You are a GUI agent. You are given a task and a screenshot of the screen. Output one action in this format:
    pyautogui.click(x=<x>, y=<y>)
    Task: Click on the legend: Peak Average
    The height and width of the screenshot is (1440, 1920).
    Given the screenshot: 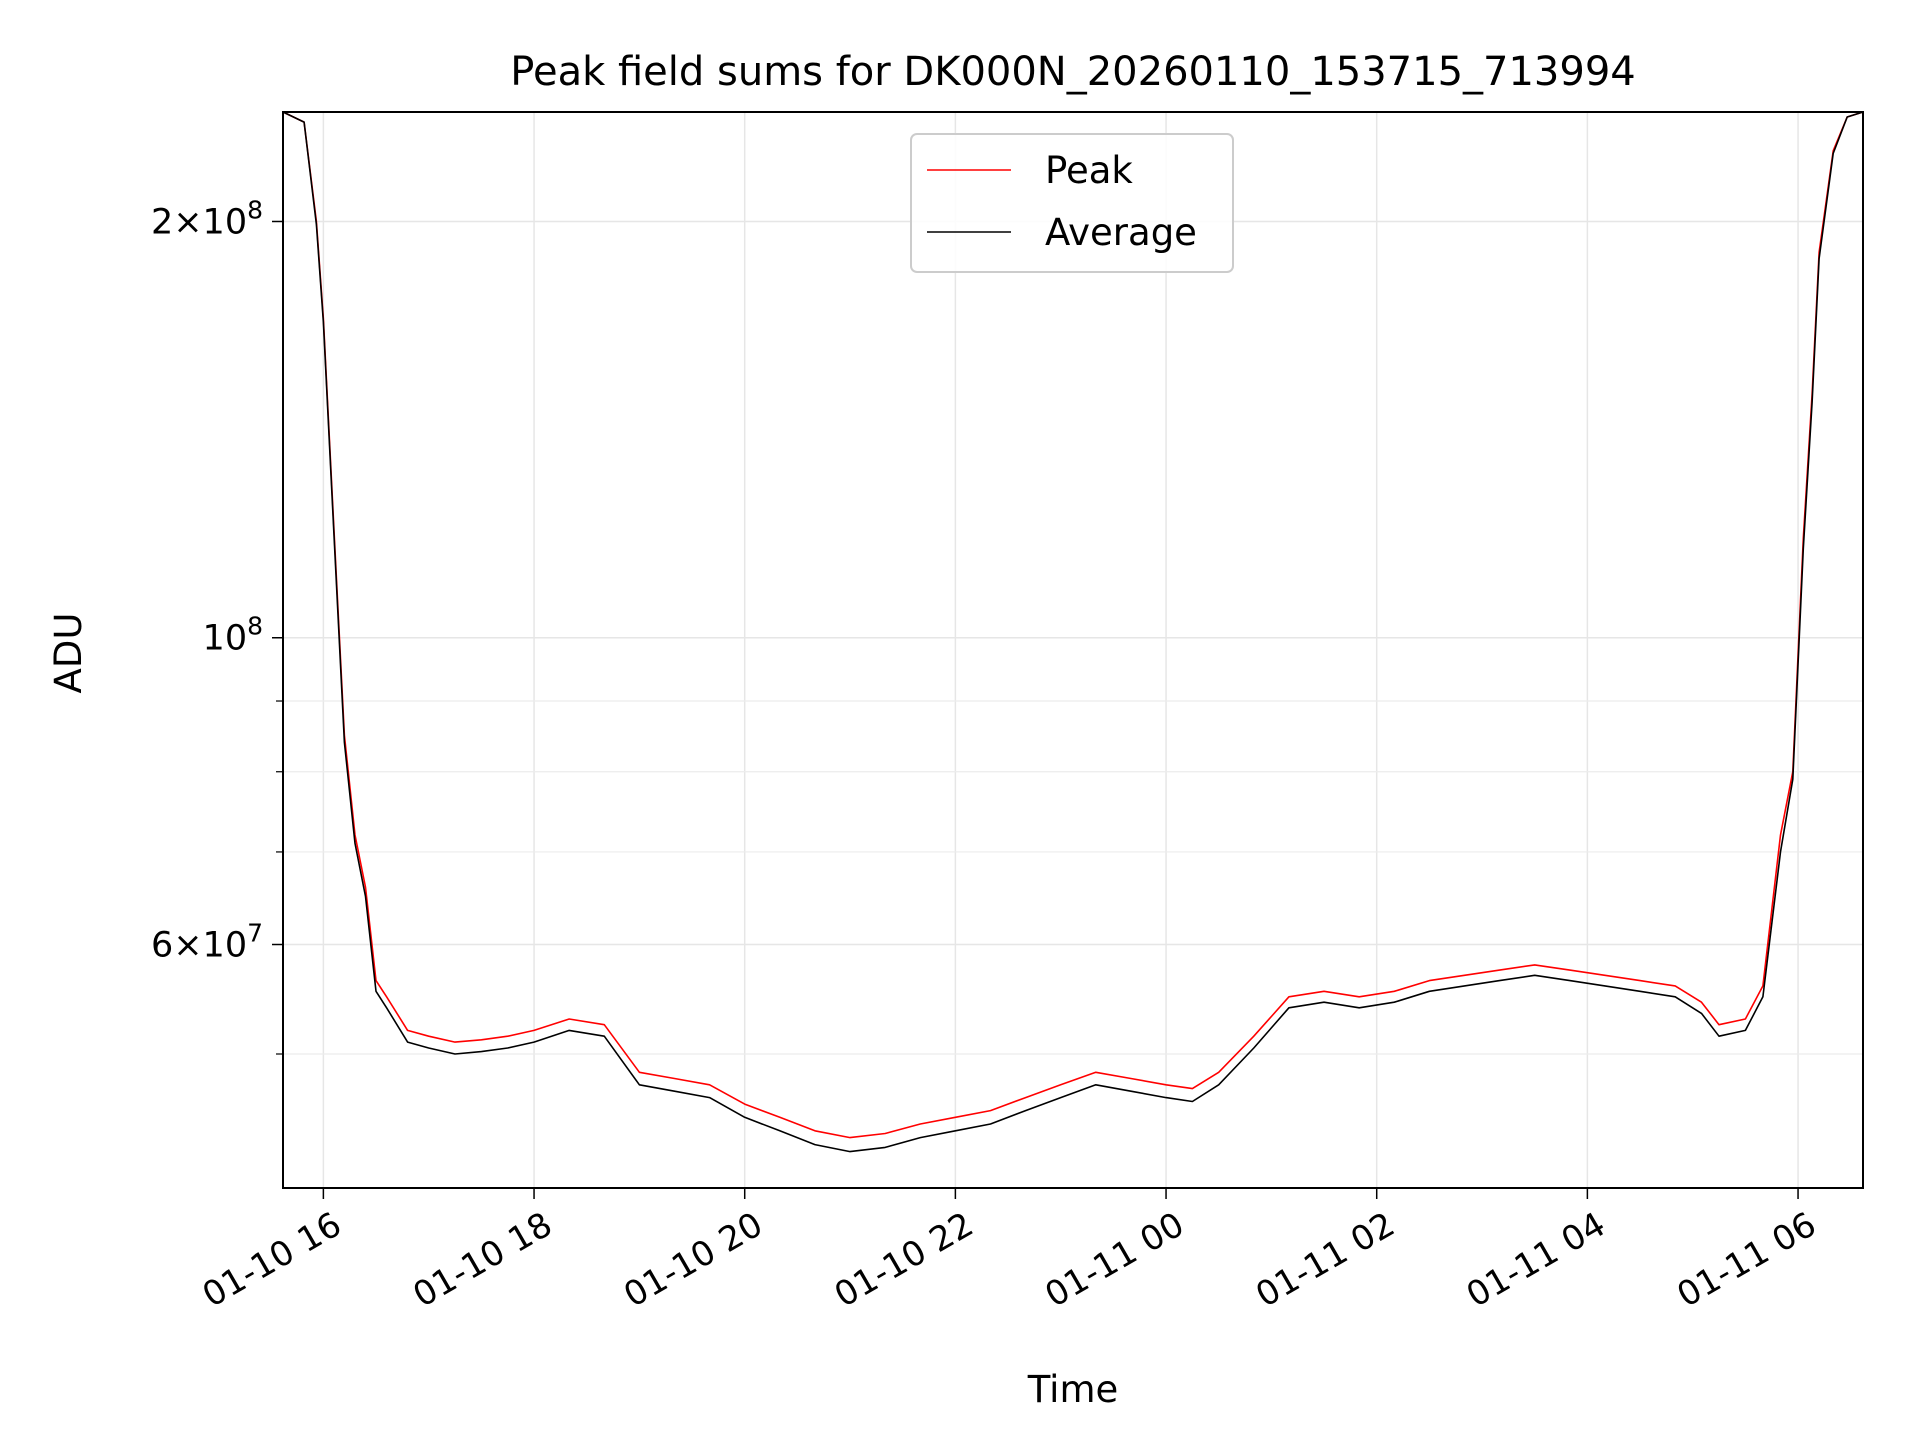 What is the action you would take?
    pyautogui.click(x=1072, y=203)
    